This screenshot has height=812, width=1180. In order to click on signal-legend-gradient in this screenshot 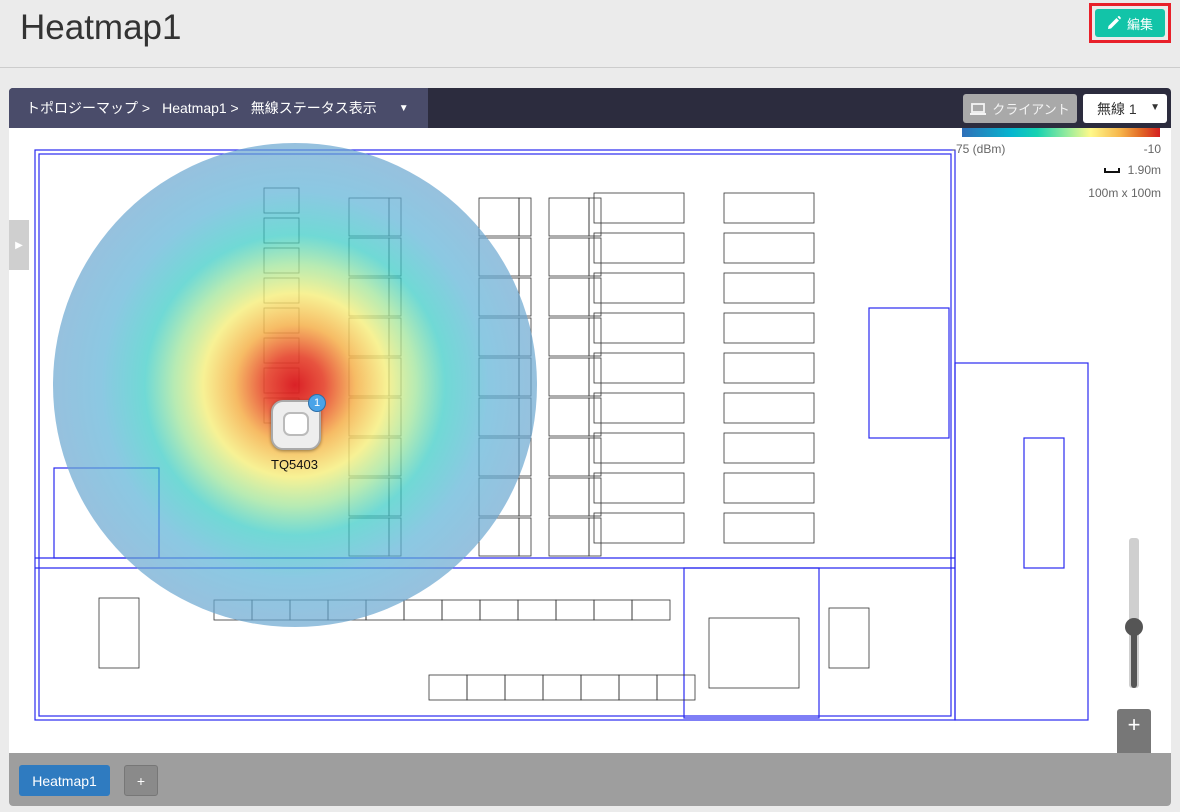, I will do `click(1061, 132)`.